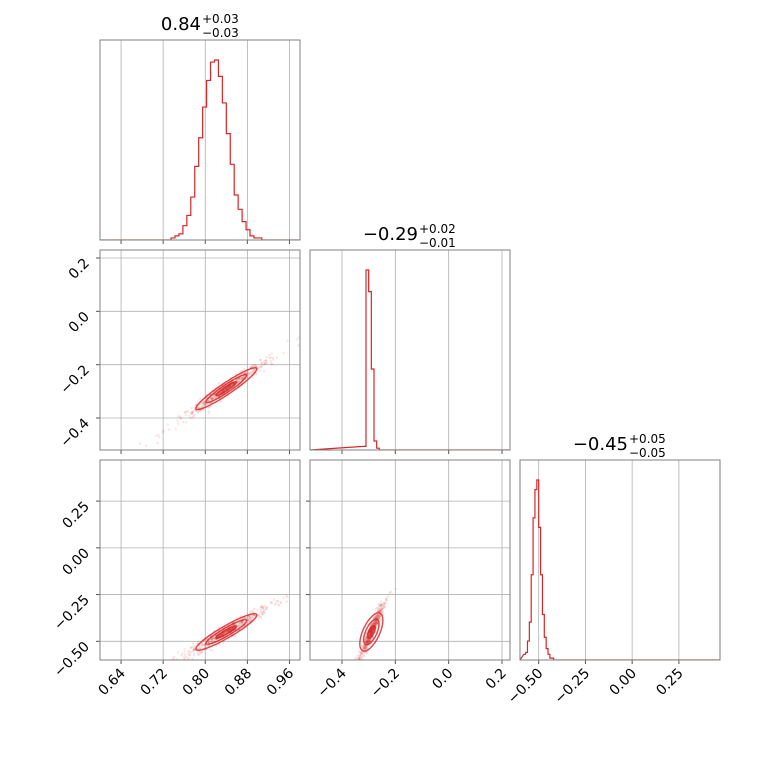 The height and width of the screenshot is (760, 760). Describe the element at coordinates (219, 391) in the screenshot. I see `panel-content` at that location.